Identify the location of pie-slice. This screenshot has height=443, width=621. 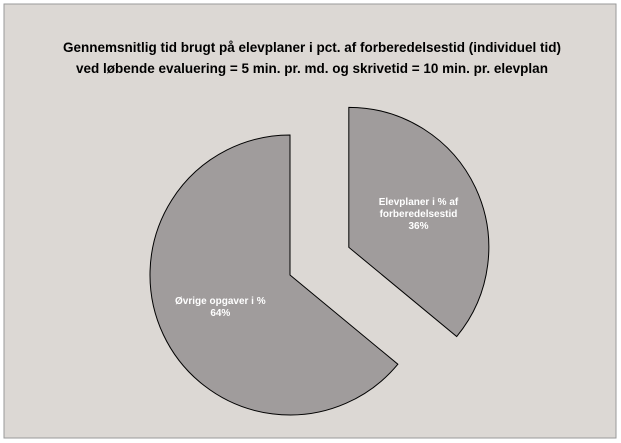
(419, 222).